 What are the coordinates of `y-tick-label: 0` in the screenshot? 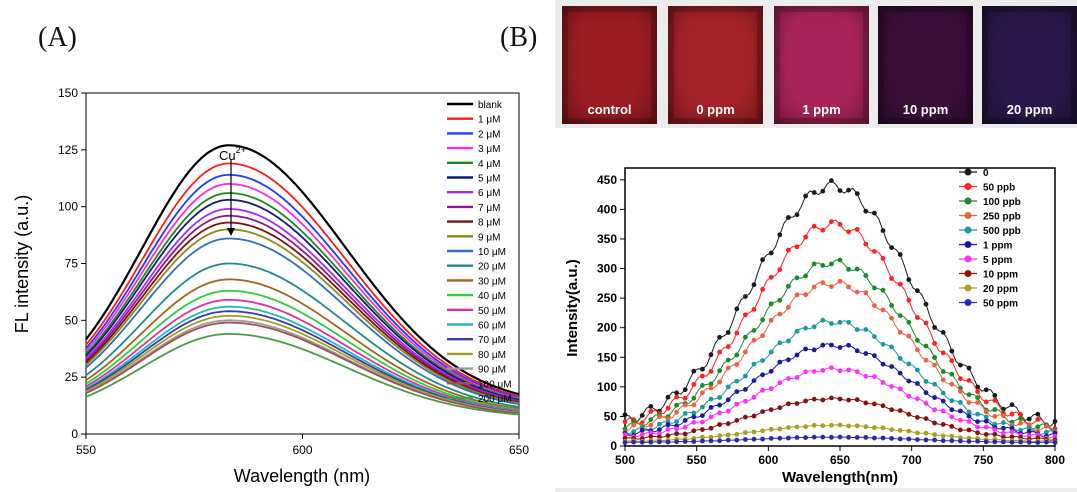 It's located at (613, 446).